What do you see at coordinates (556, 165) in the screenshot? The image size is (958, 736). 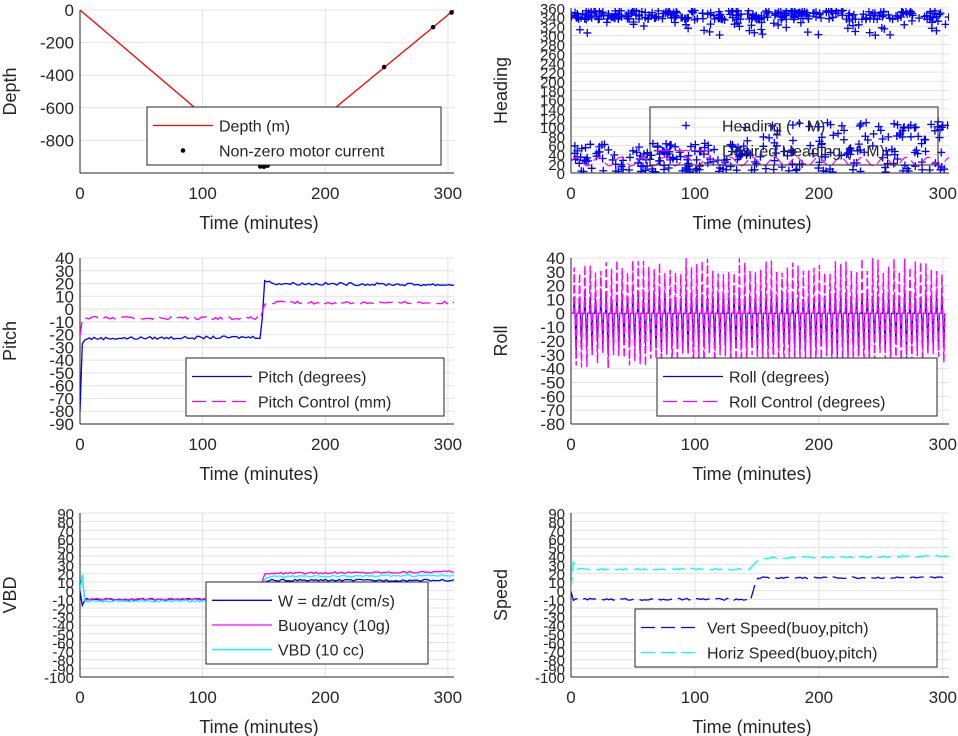 I see `y-tick-label: 20` at bounding box center [556, 165].